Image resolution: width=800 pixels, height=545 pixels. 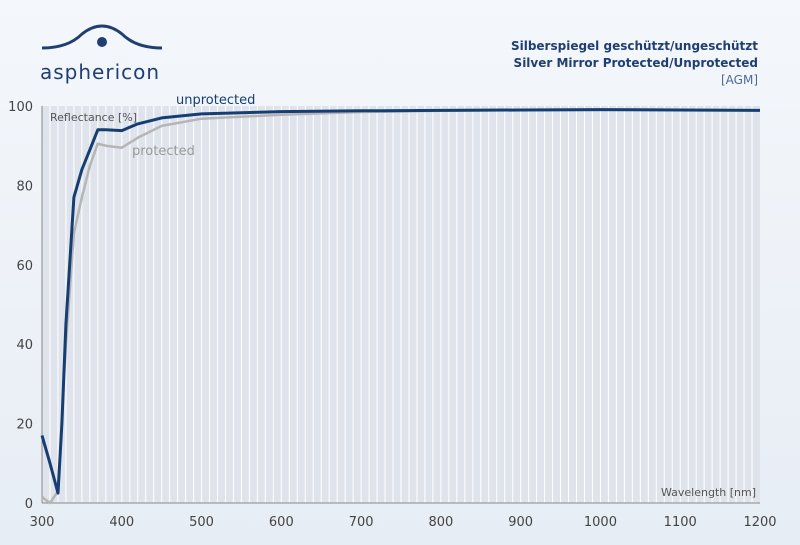 What do you see at coordinates (29, 504) in the screenshot?
I see `y-tick-label: 0` at bounding box center [29, 504].